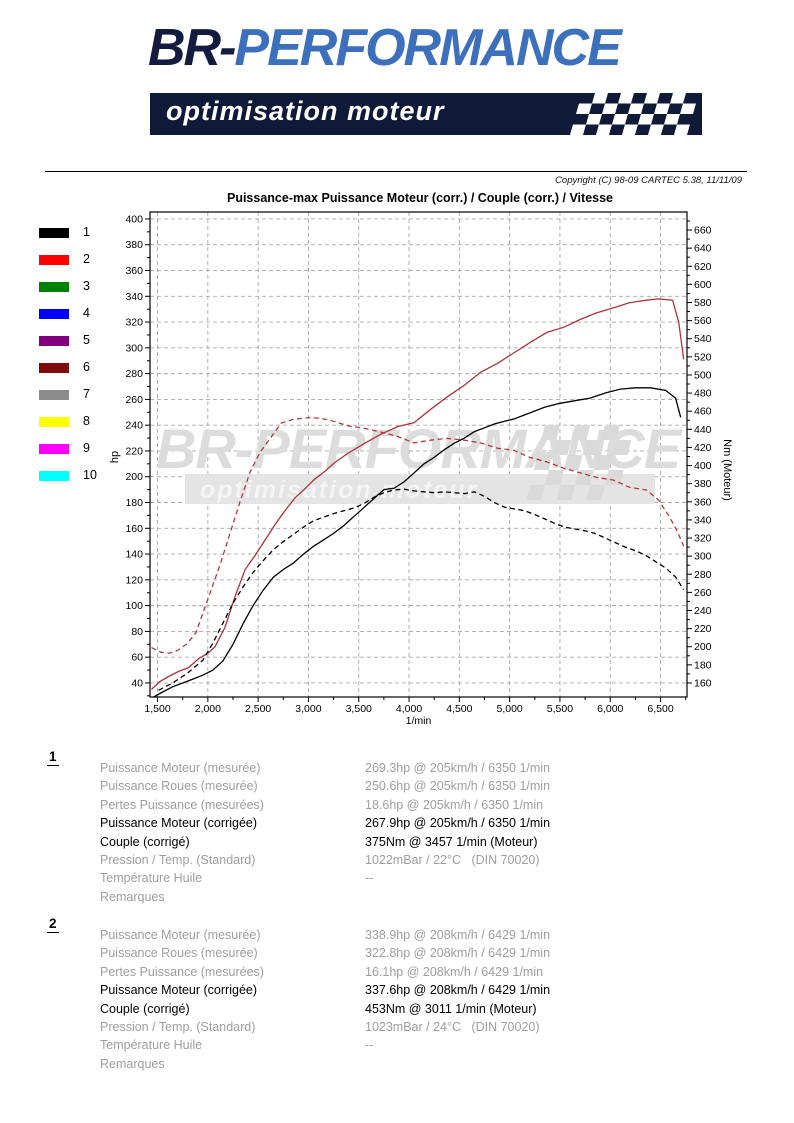 This screenshot has width=794, height=1123. Describe the element at coordinates (359, 709) in the screenshot. I see `svg-text: 3,500` at that location.